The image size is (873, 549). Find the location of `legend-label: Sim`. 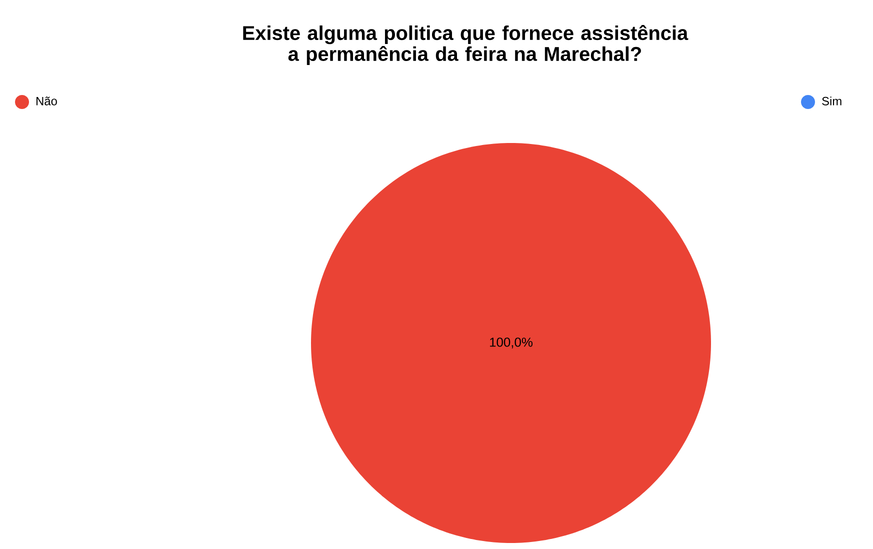

legend-label: Sim is located at coordinates (832, 101).